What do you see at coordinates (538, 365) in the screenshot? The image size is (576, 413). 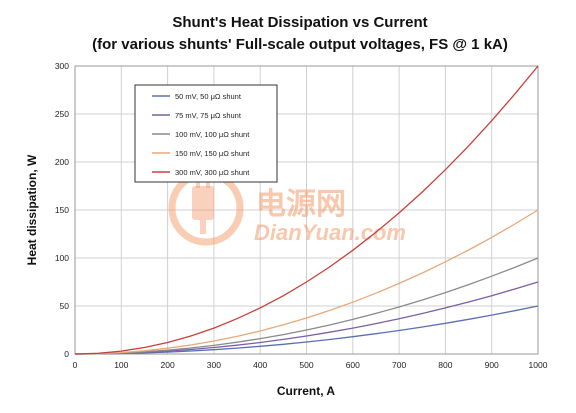 I see `x-tick-label: 1000` at bounding box center [538, 365].